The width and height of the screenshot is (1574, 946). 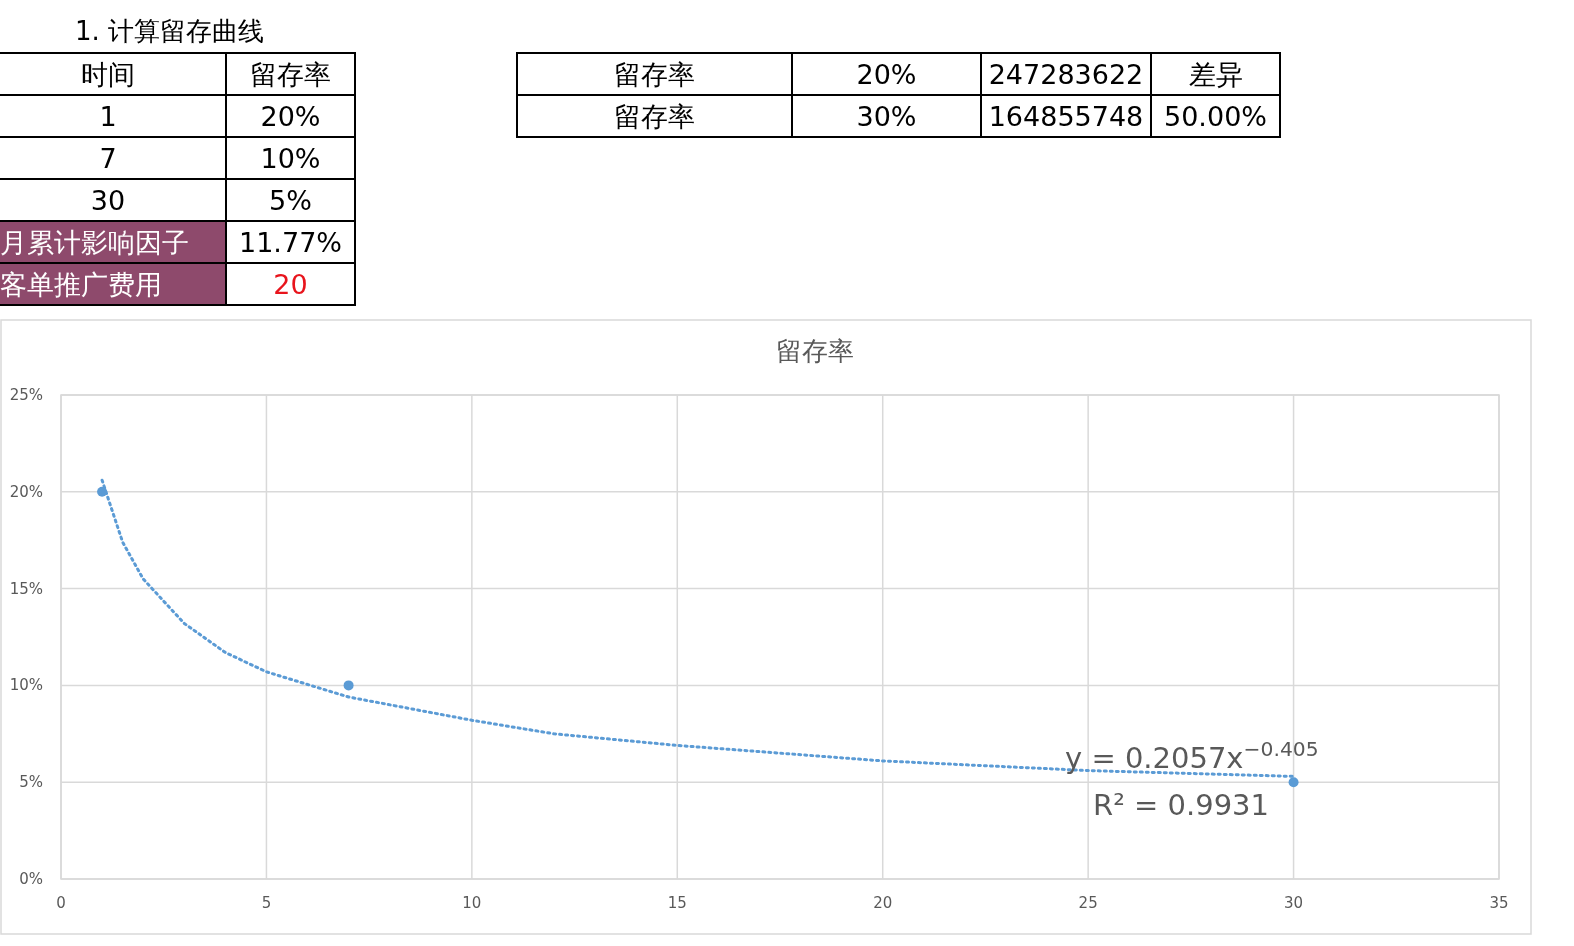 I want to click on text: 30%, so click(x=886, y=116).